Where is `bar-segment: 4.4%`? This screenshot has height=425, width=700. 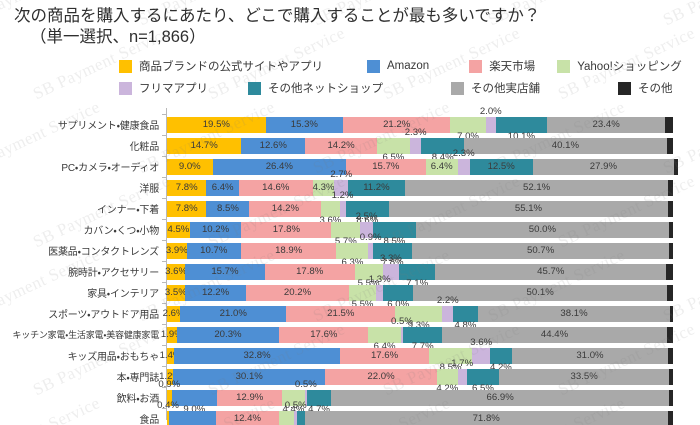
bar-segment: 4.4% is located at coordinates (293, 402).